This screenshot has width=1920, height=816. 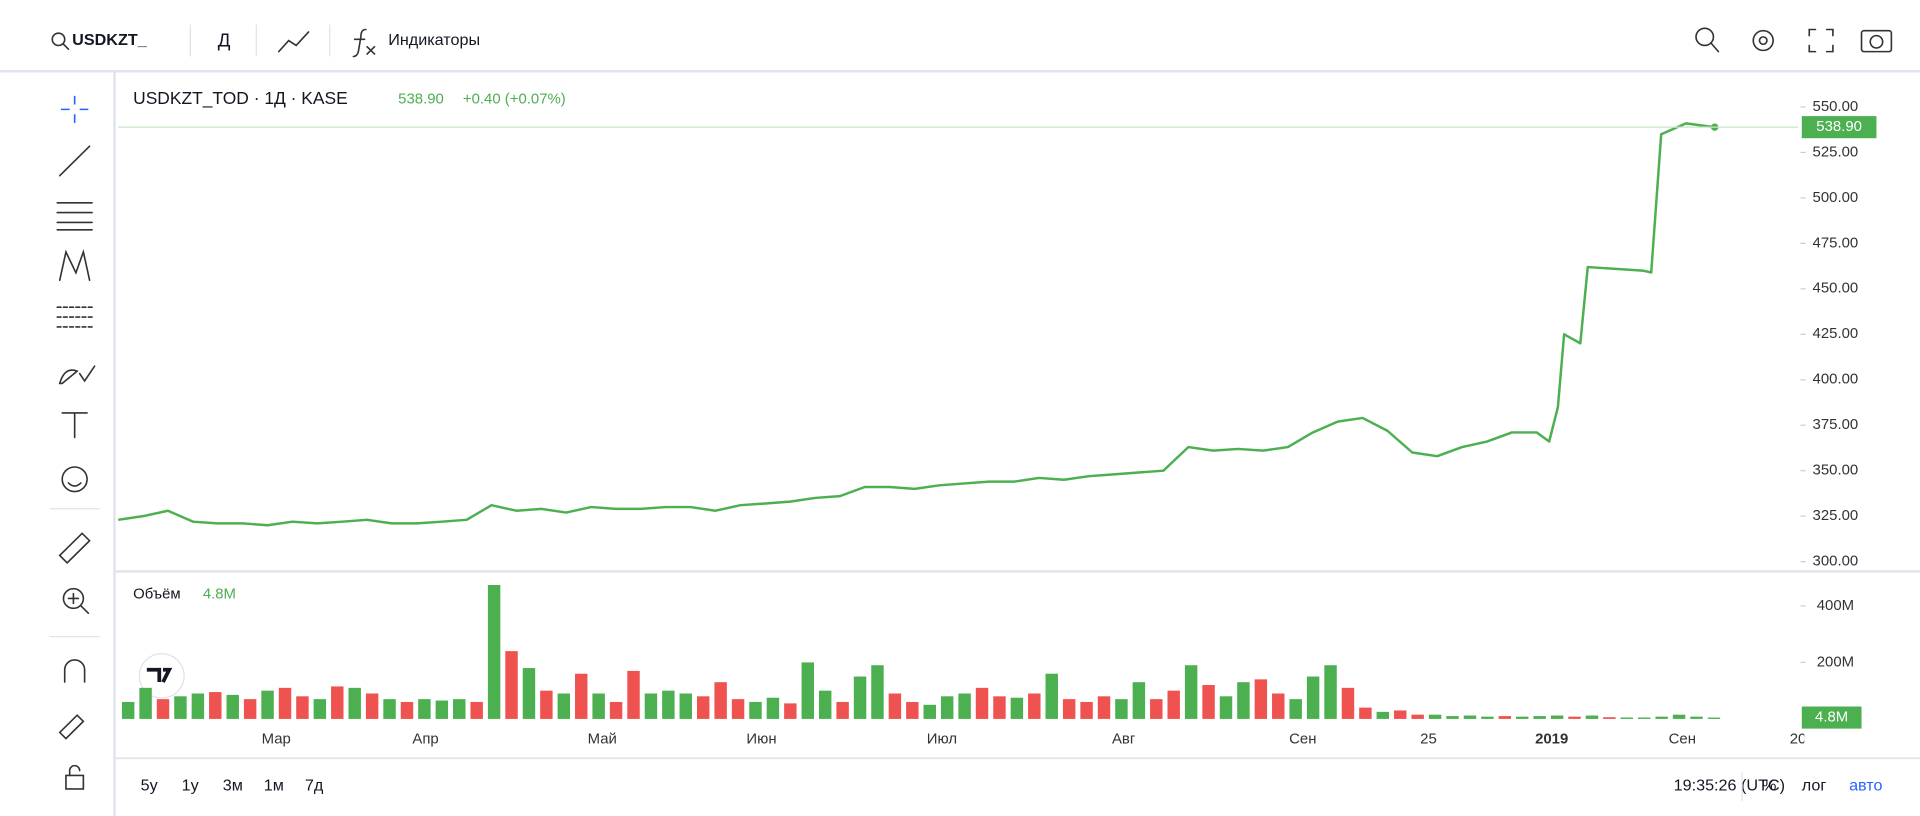 I want to click on range-button: 5y, so click(x=149, y=786).